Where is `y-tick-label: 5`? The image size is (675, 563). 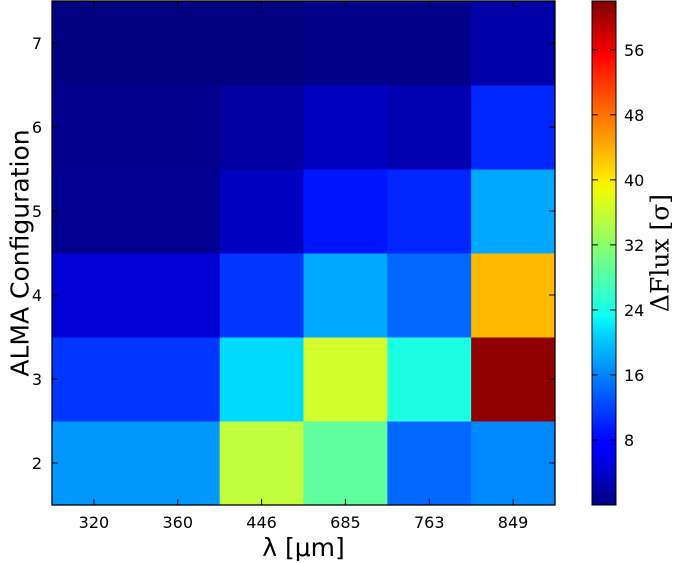
y-tick-label: 5 is located at coordinates (37, 211).